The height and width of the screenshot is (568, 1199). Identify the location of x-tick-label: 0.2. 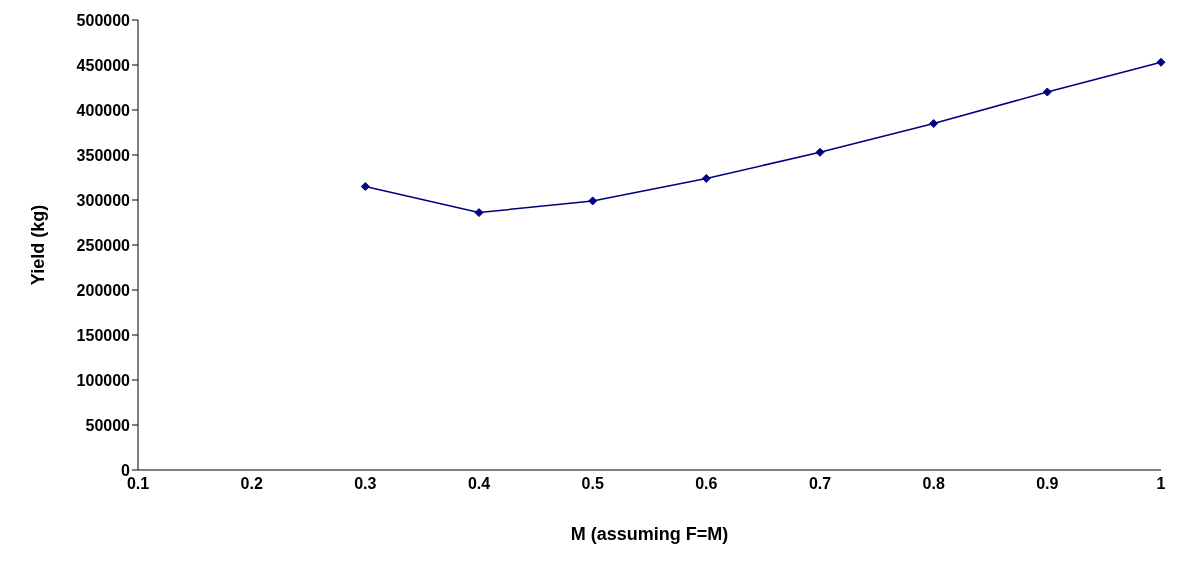
(251, 484).